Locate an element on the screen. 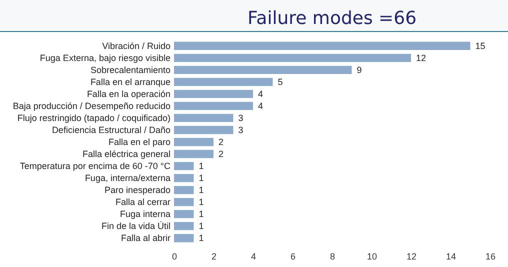 The height and width of the screenshot is (267, 508). y-tick-label: Fuga interna is located at coordinates (145, 214).